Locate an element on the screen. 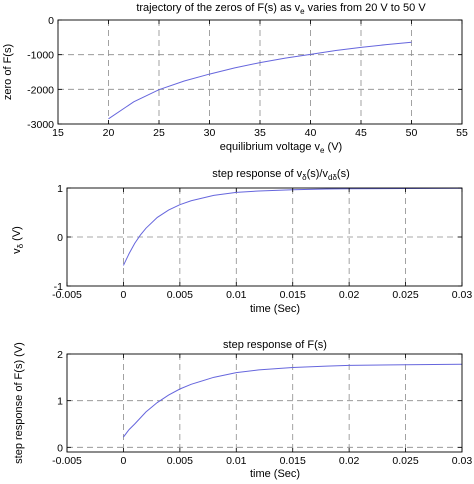  panel-2-title: step response of vδ(s)/vdδ(s) is located at coordinates (280, 175).